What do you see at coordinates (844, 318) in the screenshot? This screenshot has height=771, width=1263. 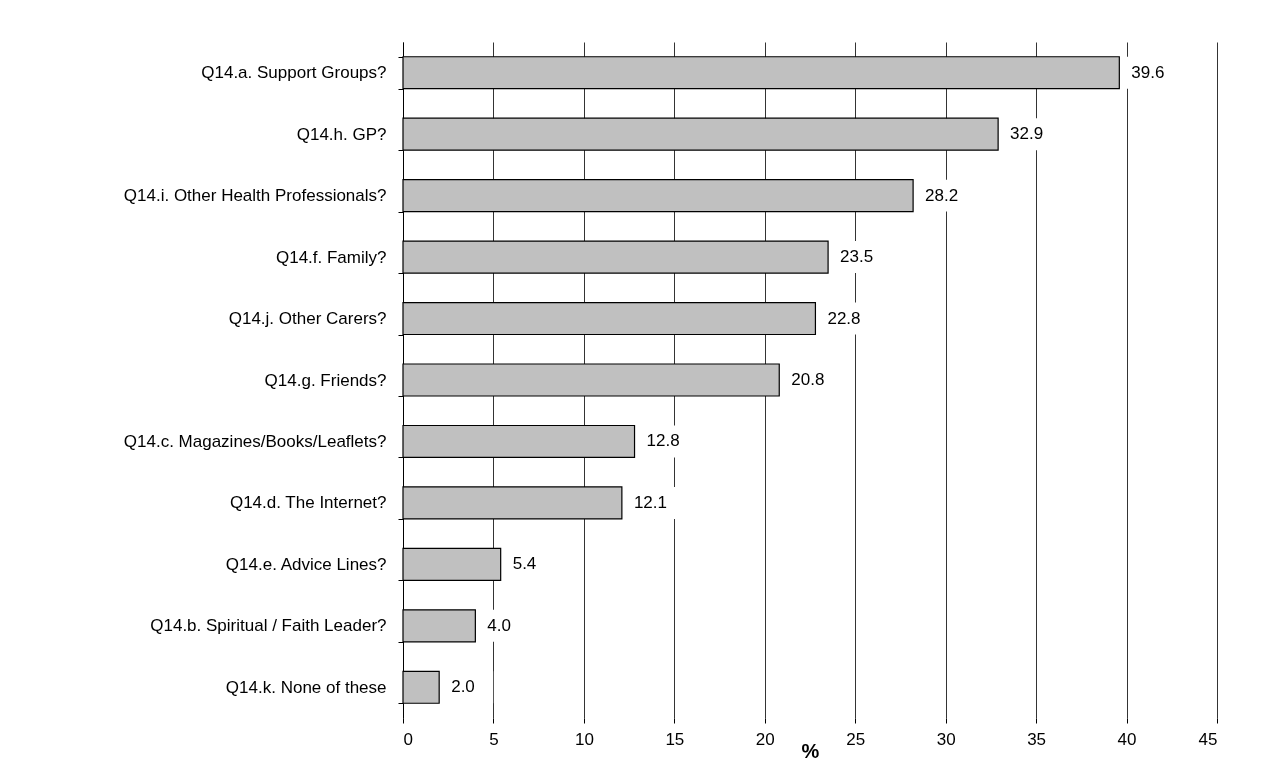 I see `data-label: 22.8` at bounding box center [844, 318].